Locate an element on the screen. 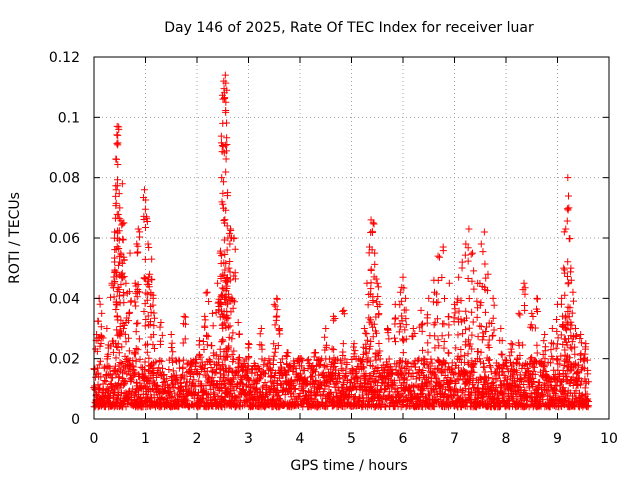  x-axis-label: GPS time / hours is located at coordinates (348, 466).